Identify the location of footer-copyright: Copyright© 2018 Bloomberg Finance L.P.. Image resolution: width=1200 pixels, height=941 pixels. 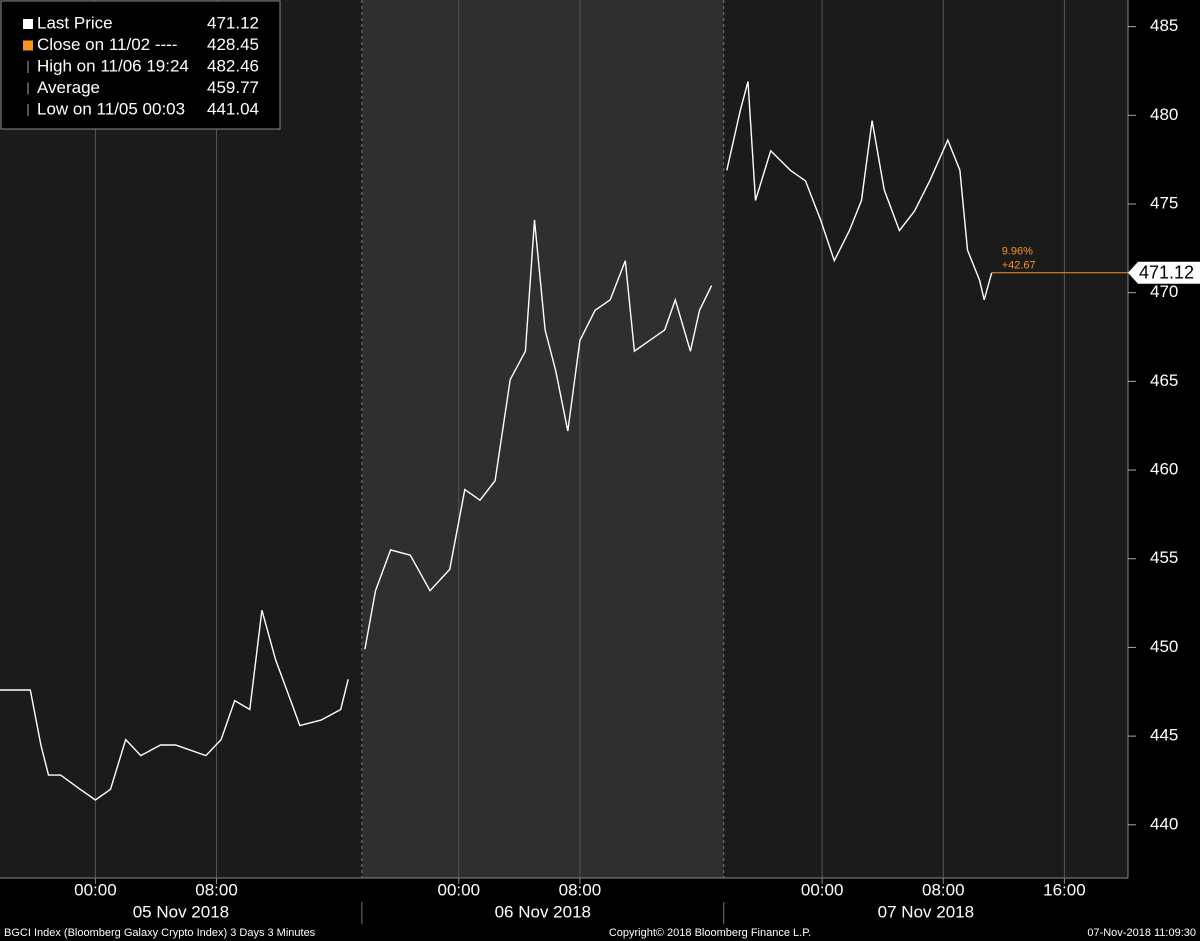
(710, 933).